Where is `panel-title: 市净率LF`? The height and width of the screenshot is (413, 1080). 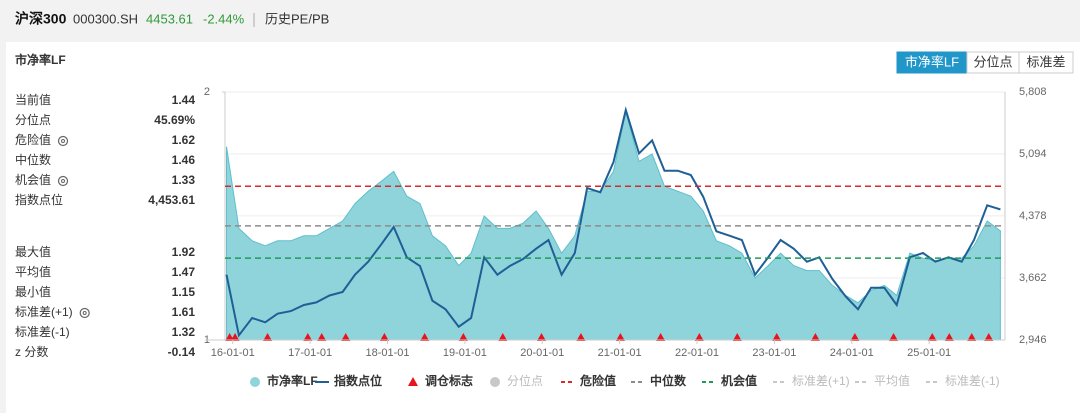
panel-title: 市净率LF is located at coordinates (40, 59).